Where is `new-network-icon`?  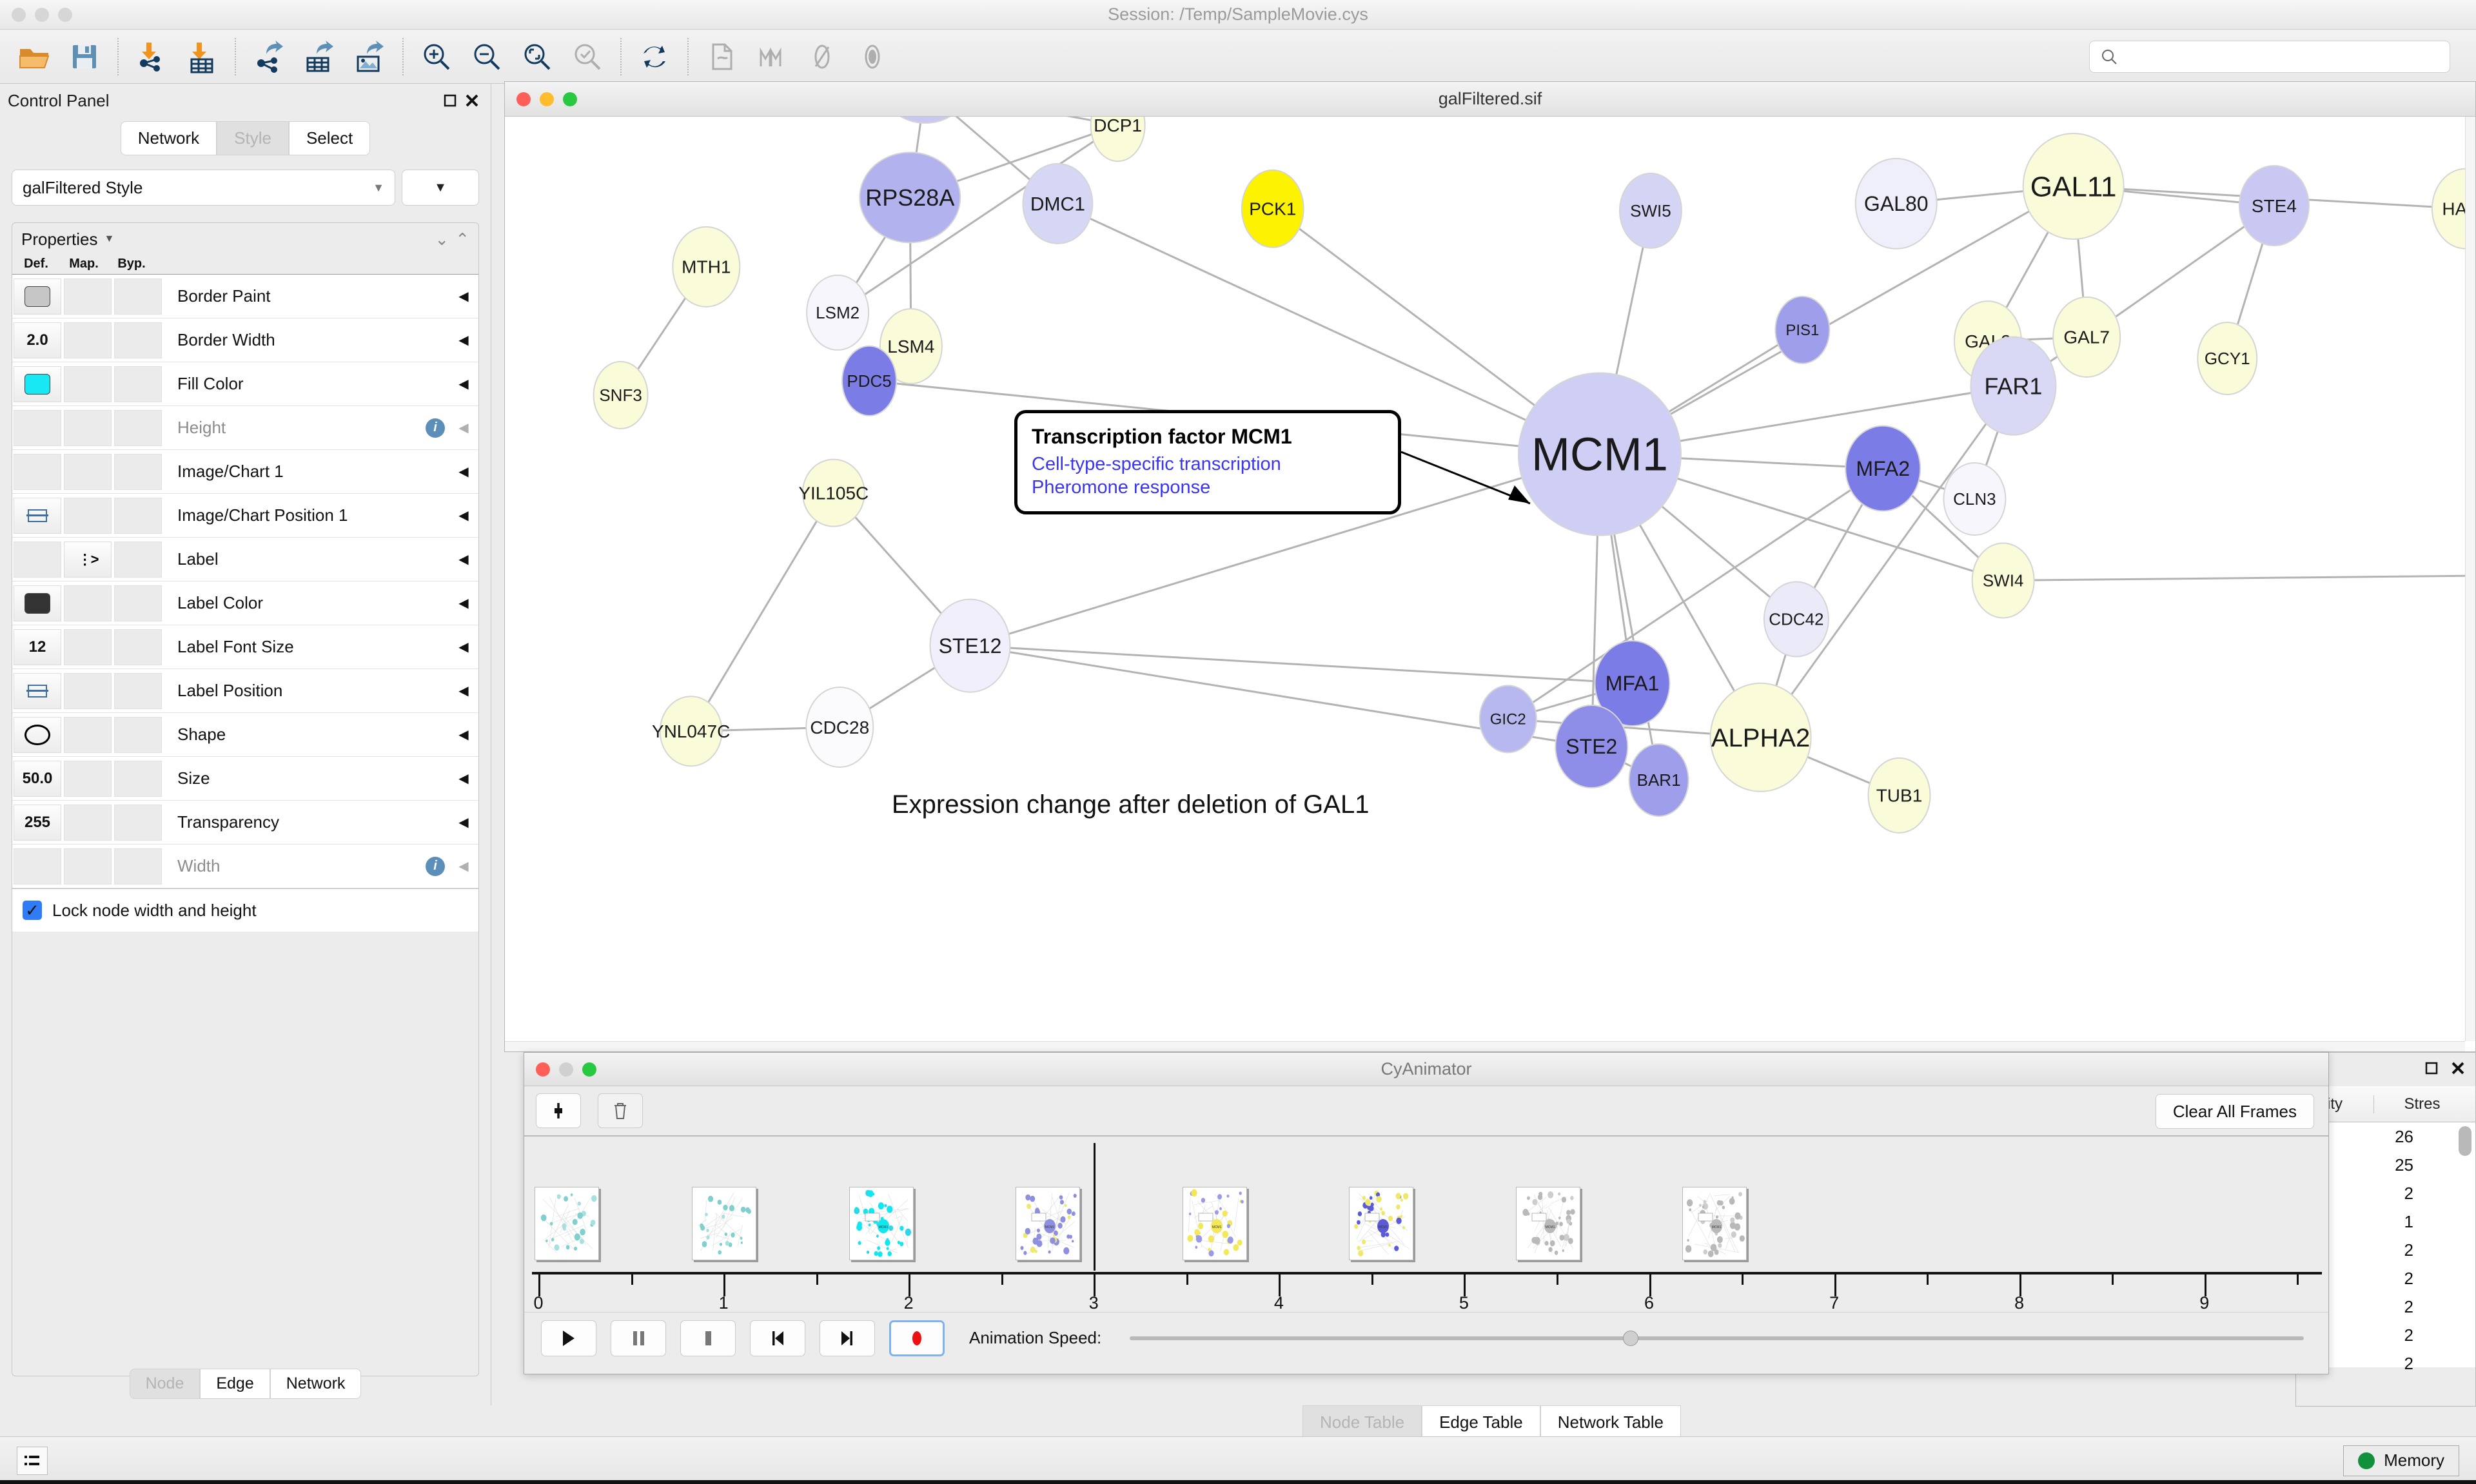
new-network-icon is located at coordinates (721, 57).